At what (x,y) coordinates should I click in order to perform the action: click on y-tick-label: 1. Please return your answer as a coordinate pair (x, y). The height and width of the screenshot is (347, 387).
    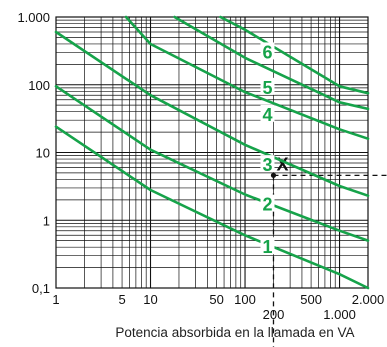
    Looking at the image, I should click on (46, 220).